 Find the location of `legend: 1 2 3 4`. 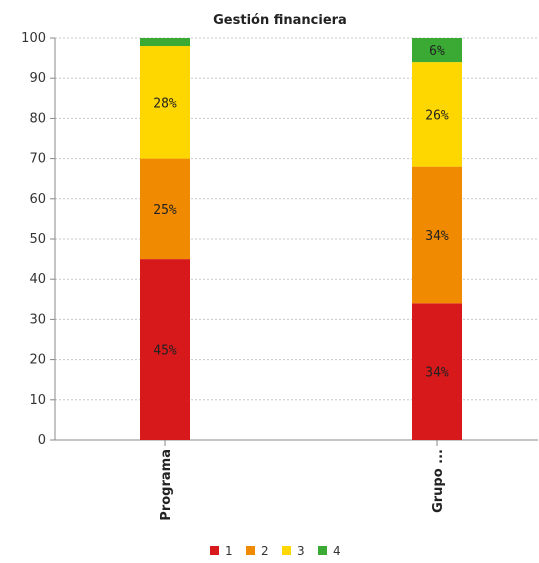

legend: 1 2 3 4 is located at coordinates (275, 551).